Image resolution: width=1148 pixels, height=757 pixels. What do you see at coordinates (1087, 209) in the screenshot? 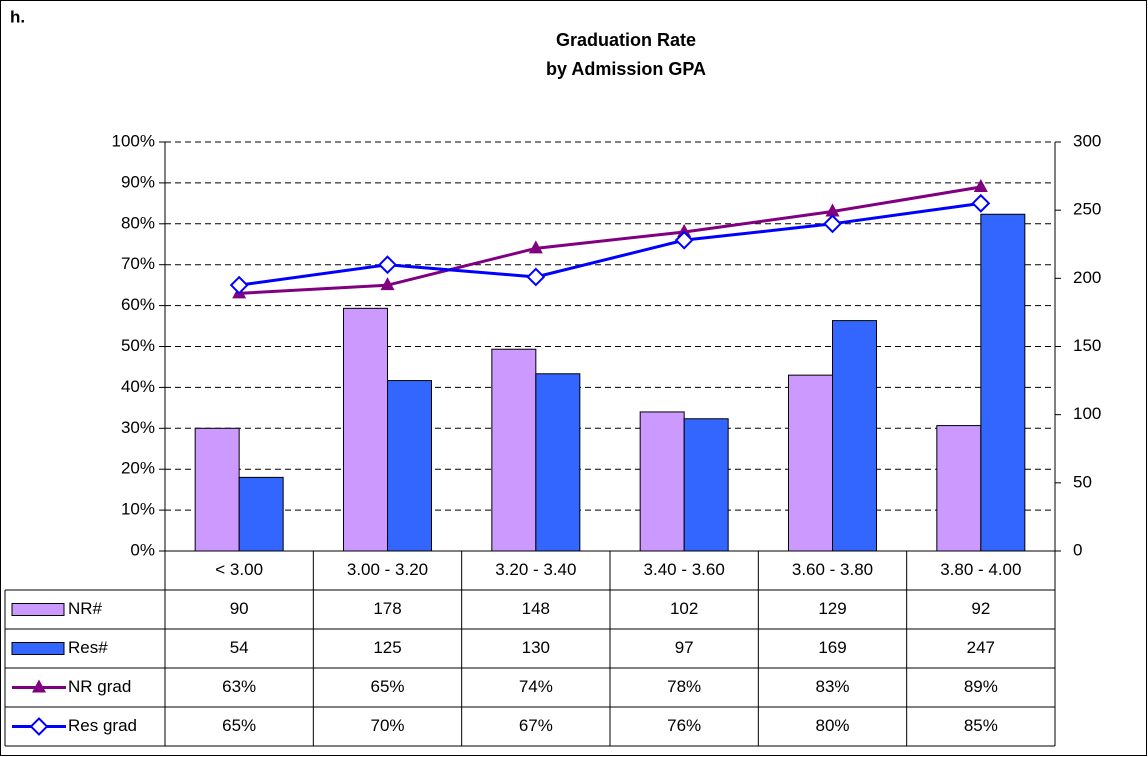
I see `y2-tick-label: 250` at bounding box center [1087, 209].